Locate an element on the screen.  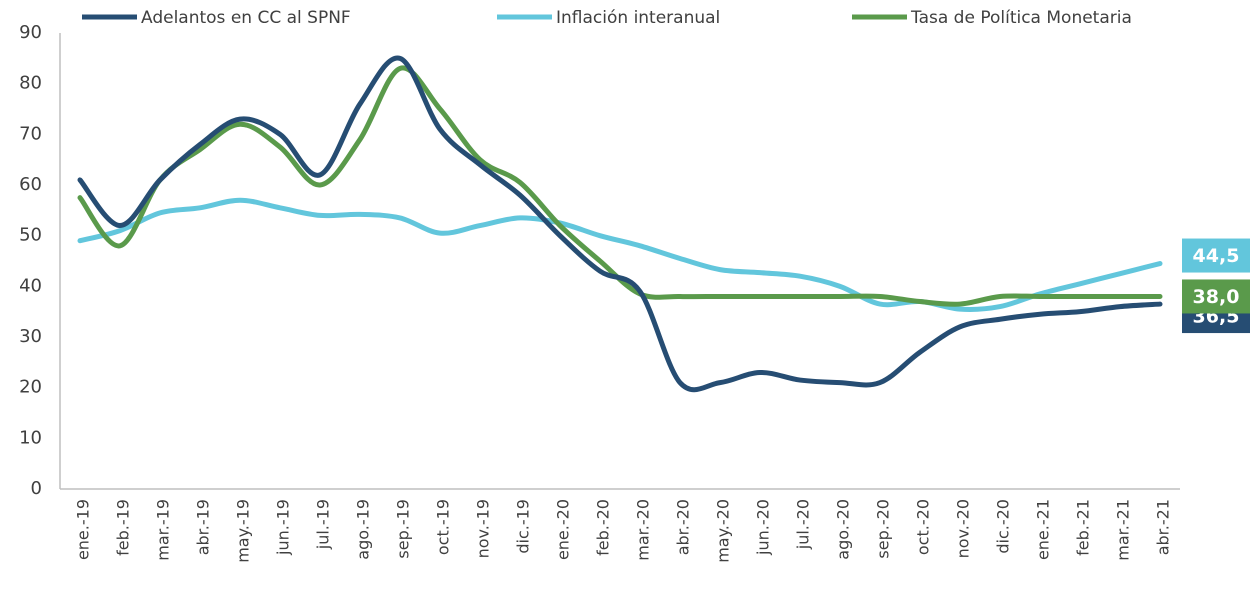
x-tick-label: feb.-20 is located at coordinates (603, 527).